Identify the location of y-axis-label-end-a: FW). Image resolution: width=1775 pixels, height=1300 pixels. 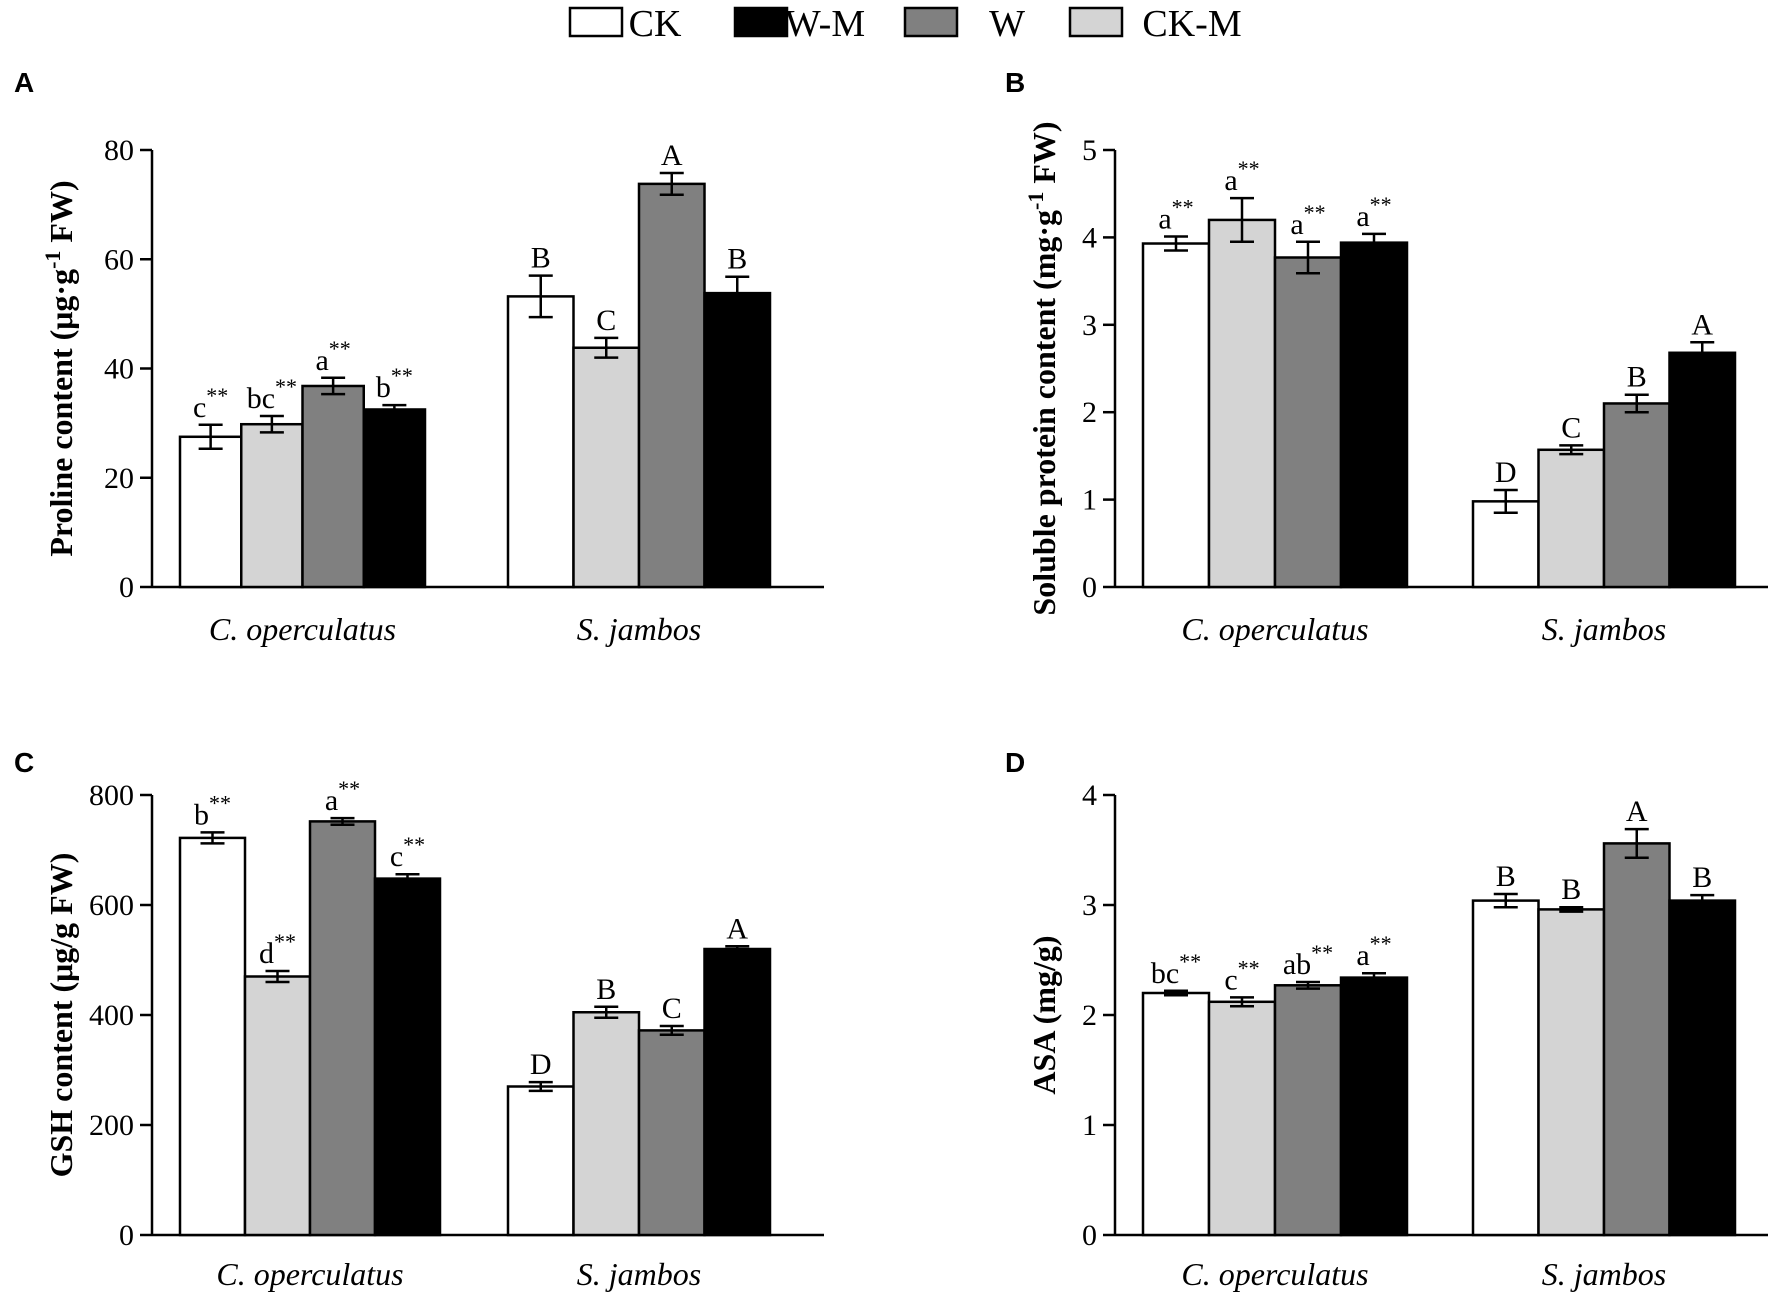
(61, 215).